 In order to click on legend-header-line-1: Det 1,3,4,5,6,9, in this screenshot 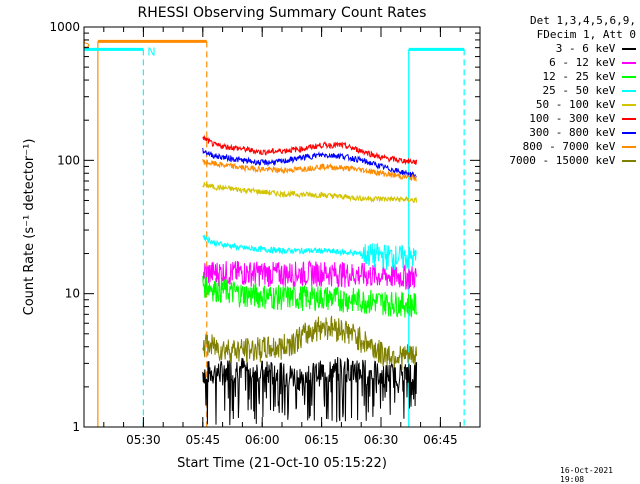, I will do `click(583, 20)`.